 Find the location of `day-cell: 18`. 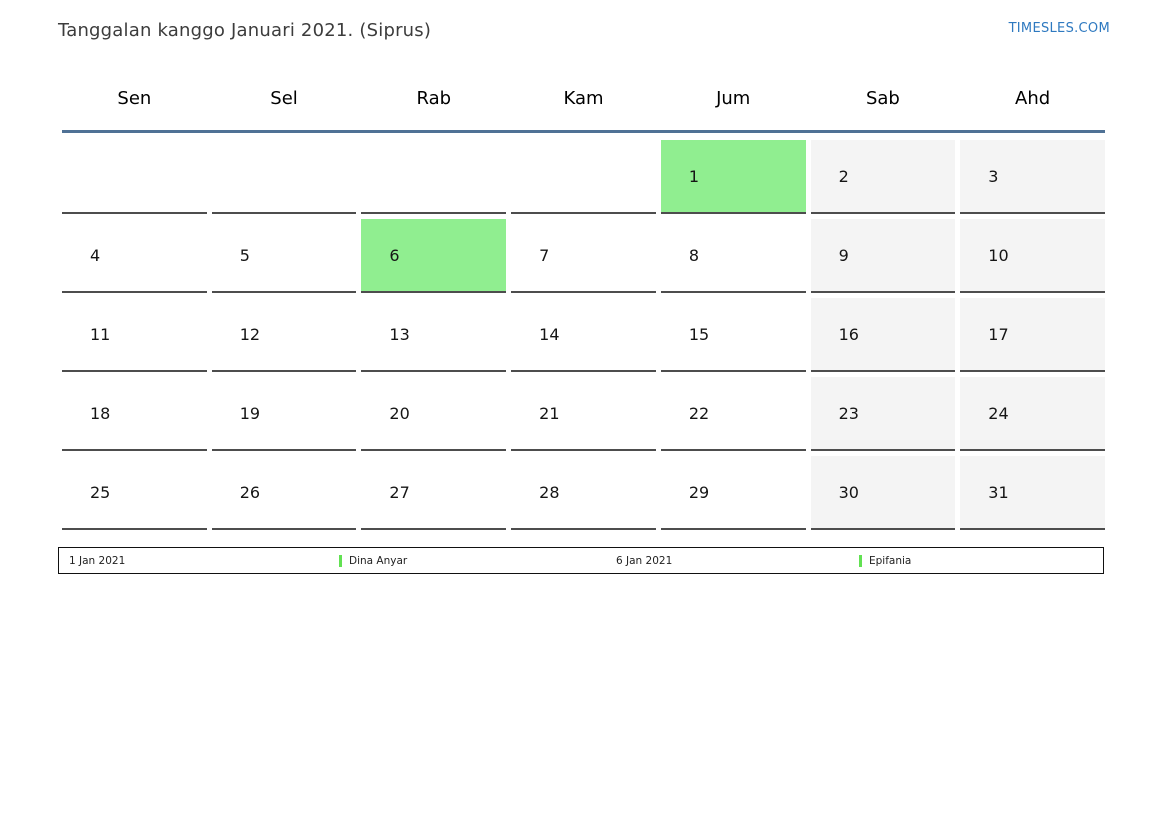

day-cell: 18 is located at coordinates (134, 414).